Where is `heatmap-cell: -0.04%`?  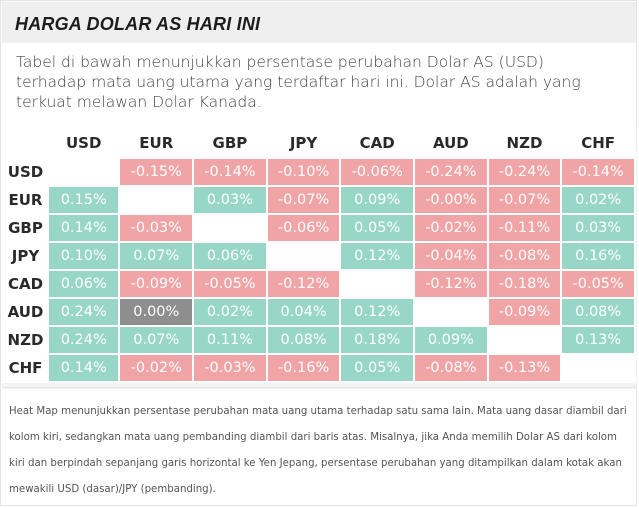 heatmap-cell: -0.04% is located at coordinates (451, 256).